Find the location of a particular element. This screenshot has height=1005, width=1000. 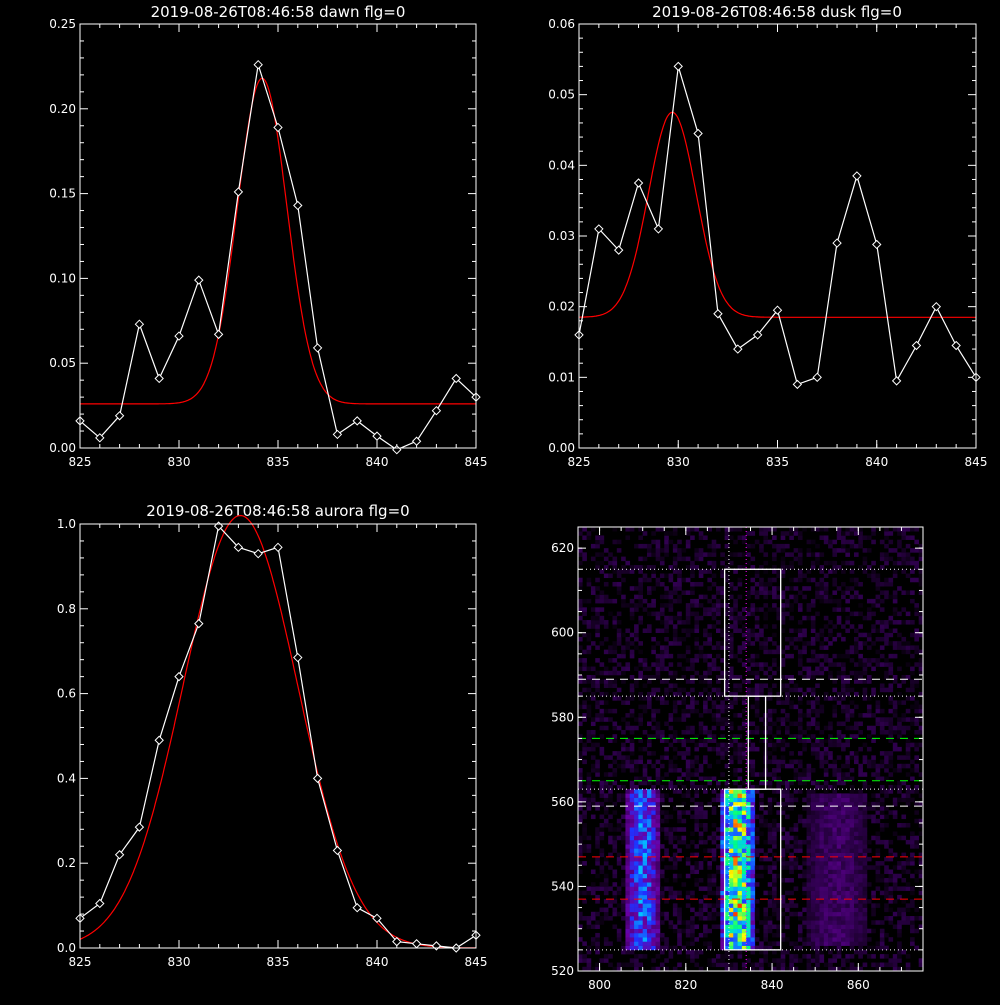

dusk-data-point is located at coordinates (718, 314).